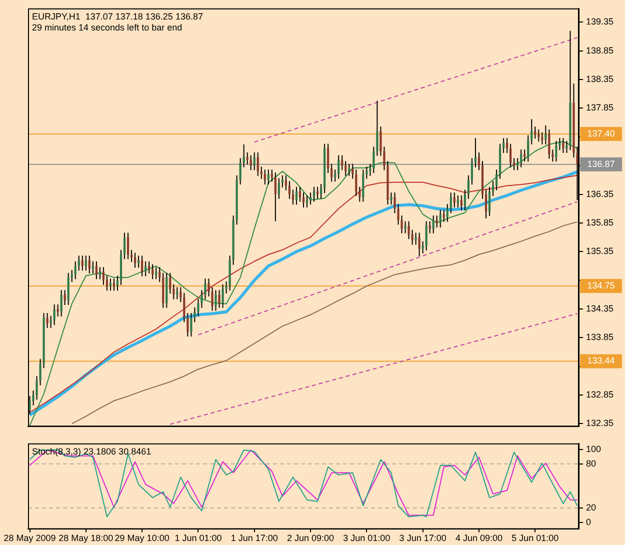 The height and width of the screenshot is (545, 625). Describe the element at coordinates (591, 463) in the screenshot. I see `y-tick-label: 80` at that location.